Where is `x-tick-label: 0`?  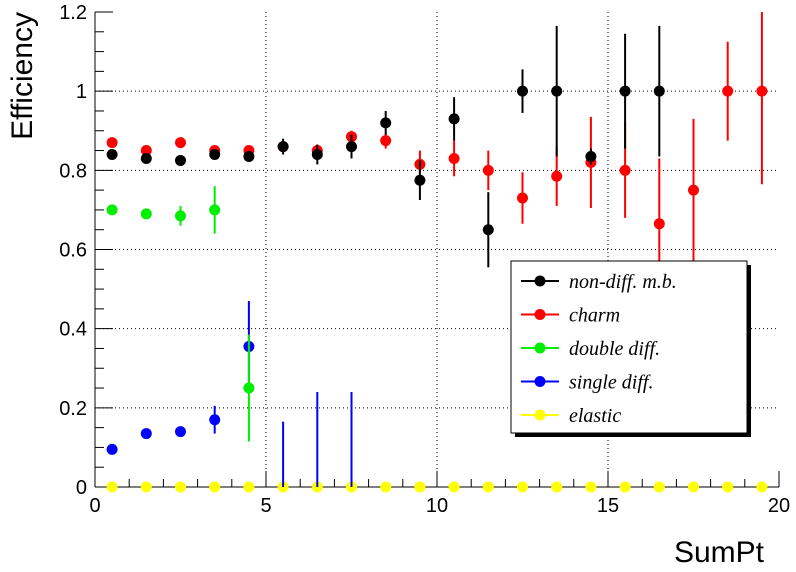 x-tick-label: 0 is located at coordinates (94, 506).